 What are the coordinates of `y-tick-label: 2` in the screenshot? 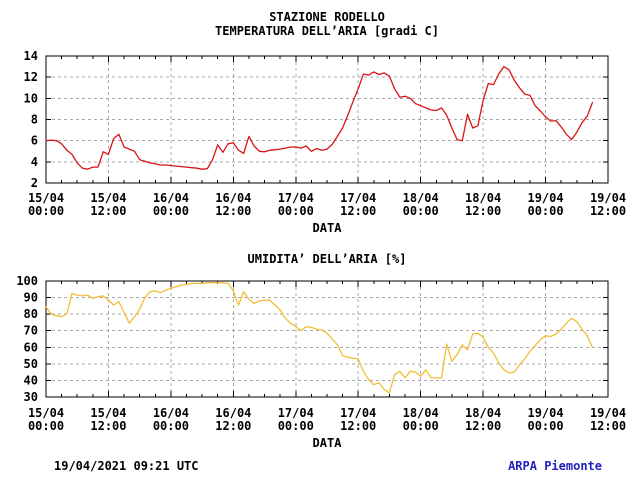 It's located at (34, 183).